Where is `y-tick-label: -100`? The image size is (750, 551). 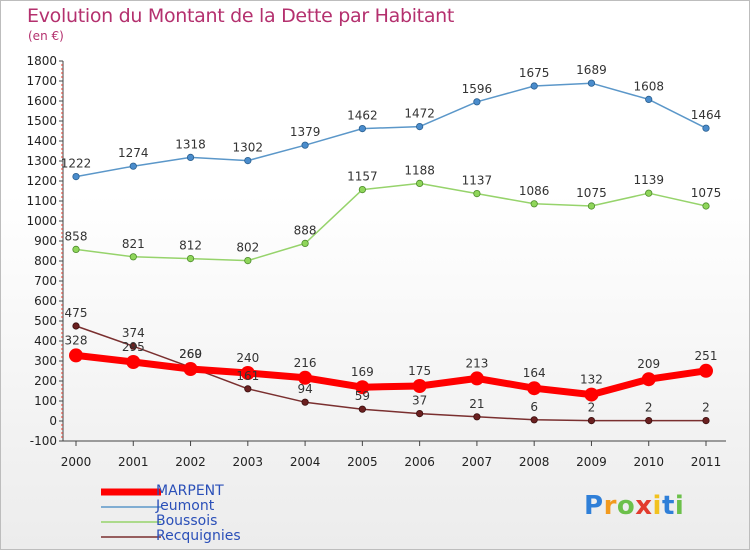 y-tick-label: -100 is located at coordinates (43, 441).